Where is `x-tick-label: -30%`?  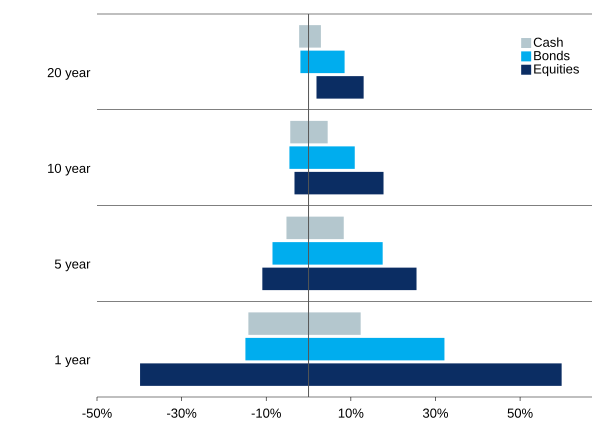 x-tick-label: -30% is located at coordinates (181, 413).